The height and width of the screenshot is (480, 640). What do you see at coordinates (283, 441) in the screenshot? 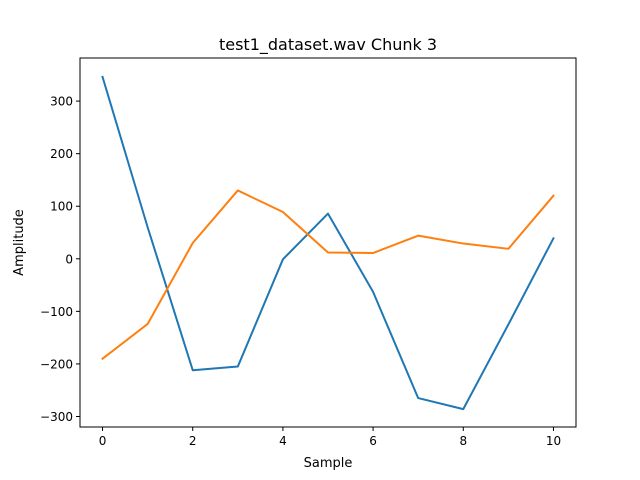
I see `x-tick-label: 4` at bounding box center [283, 441].